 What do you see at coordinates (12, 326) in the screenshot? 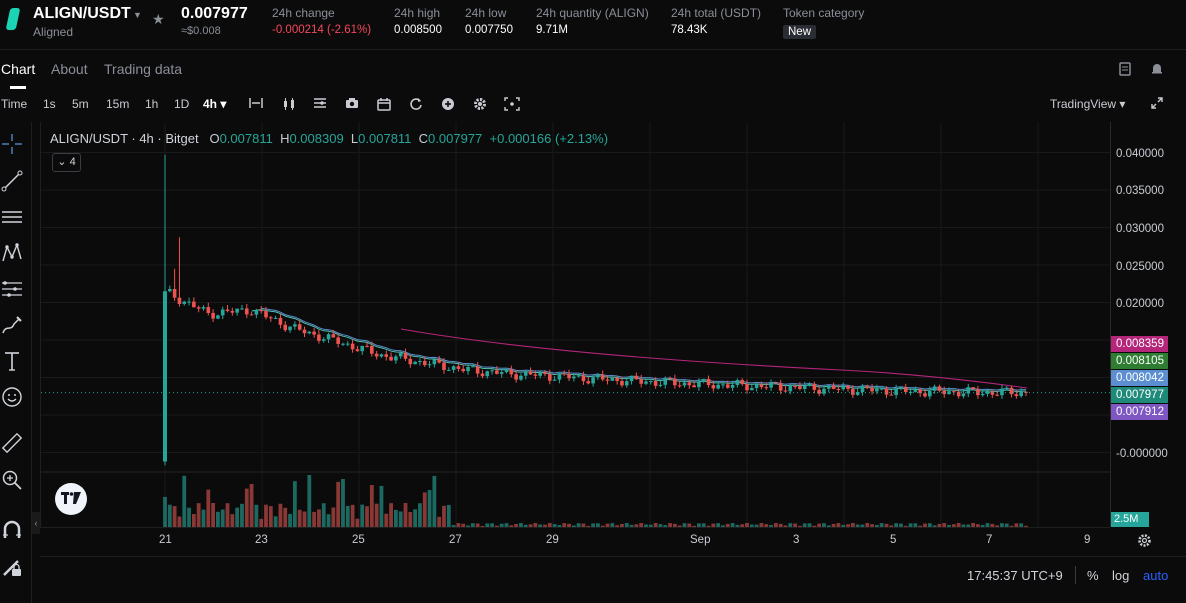
I see `brush-icon` at bounding box center [12, 326].